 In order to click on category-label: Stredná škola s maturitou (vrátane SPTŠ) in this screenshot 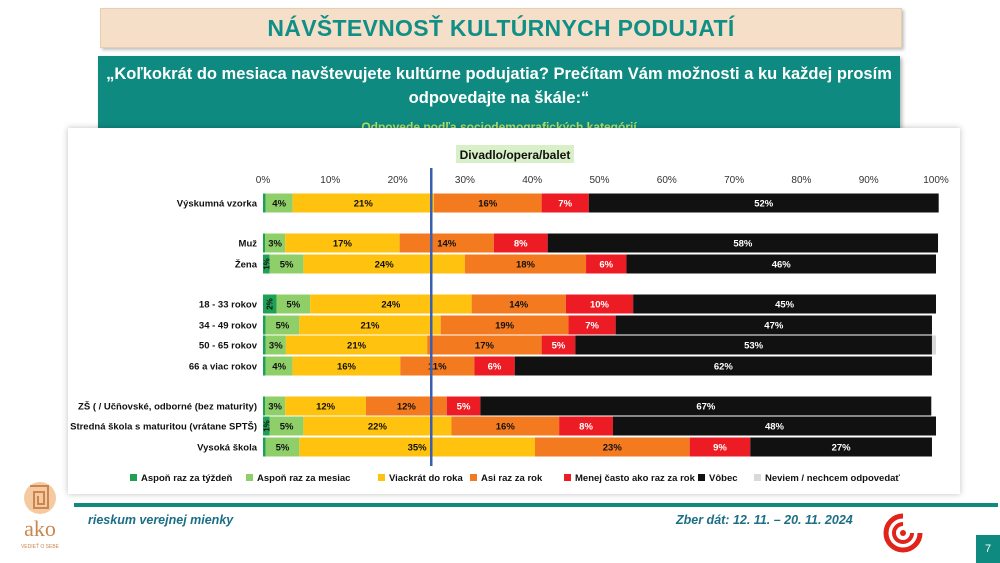, I will do `click(163, 427)`.